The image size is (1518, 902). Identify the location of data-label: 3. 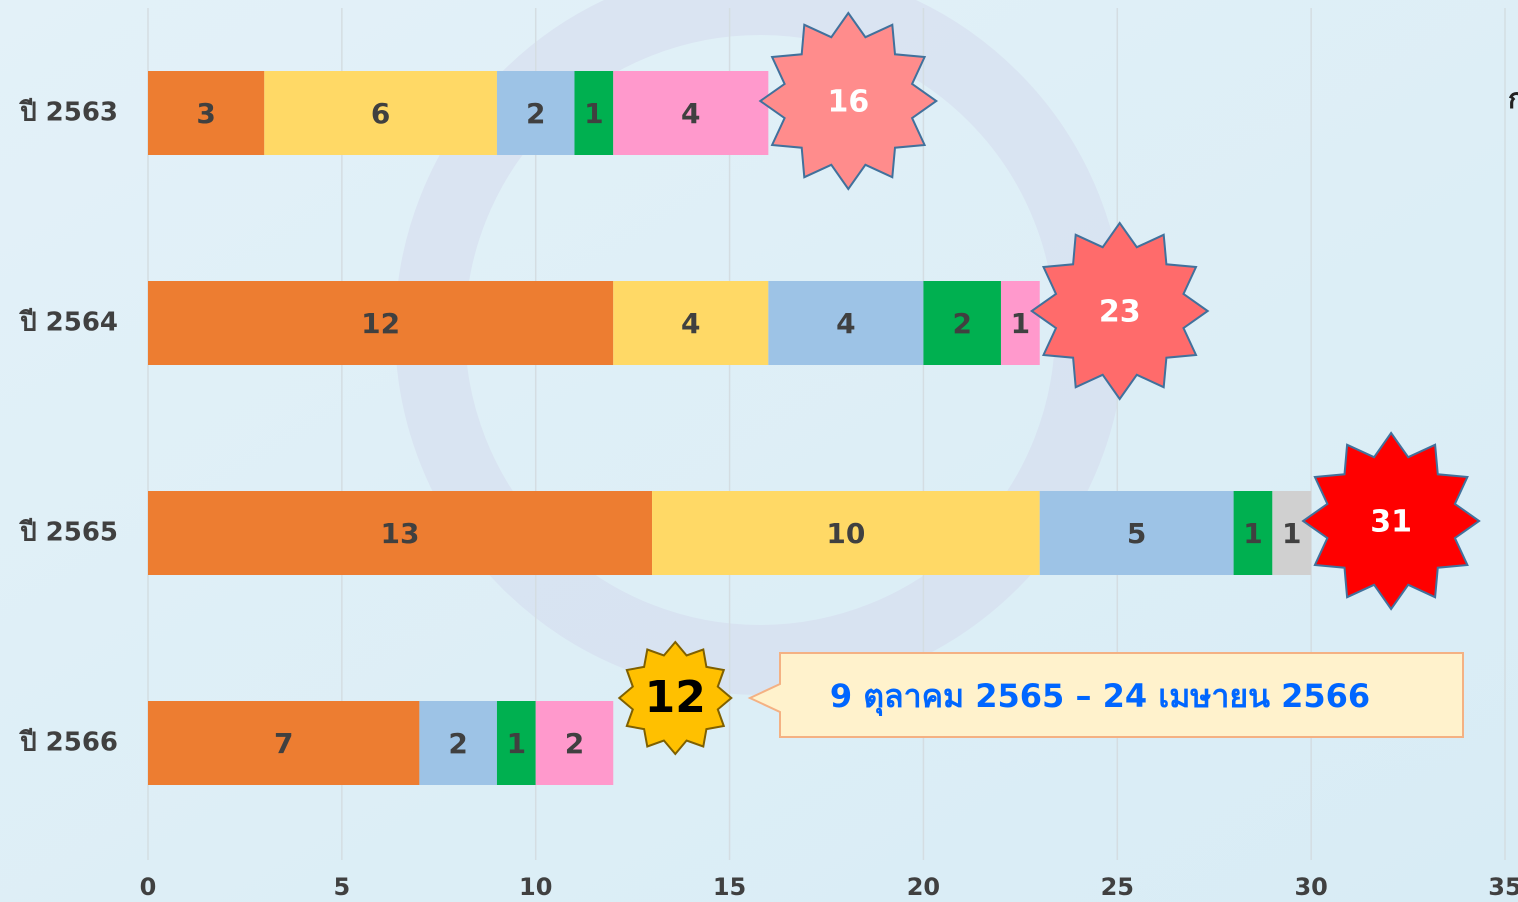
(205, 113).